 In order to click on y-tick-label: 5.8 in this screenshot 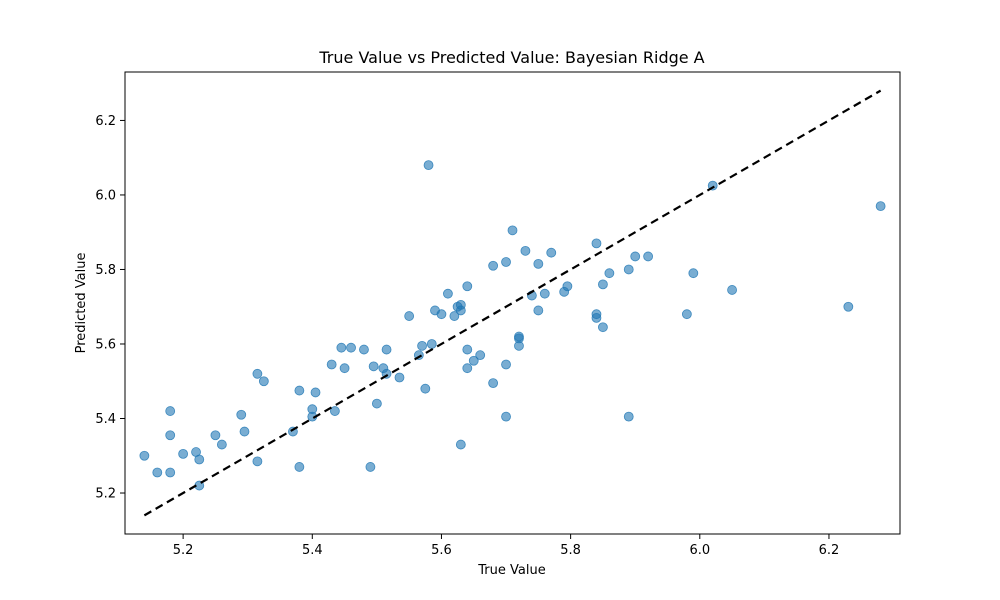, I will do `click(105, 270)`.